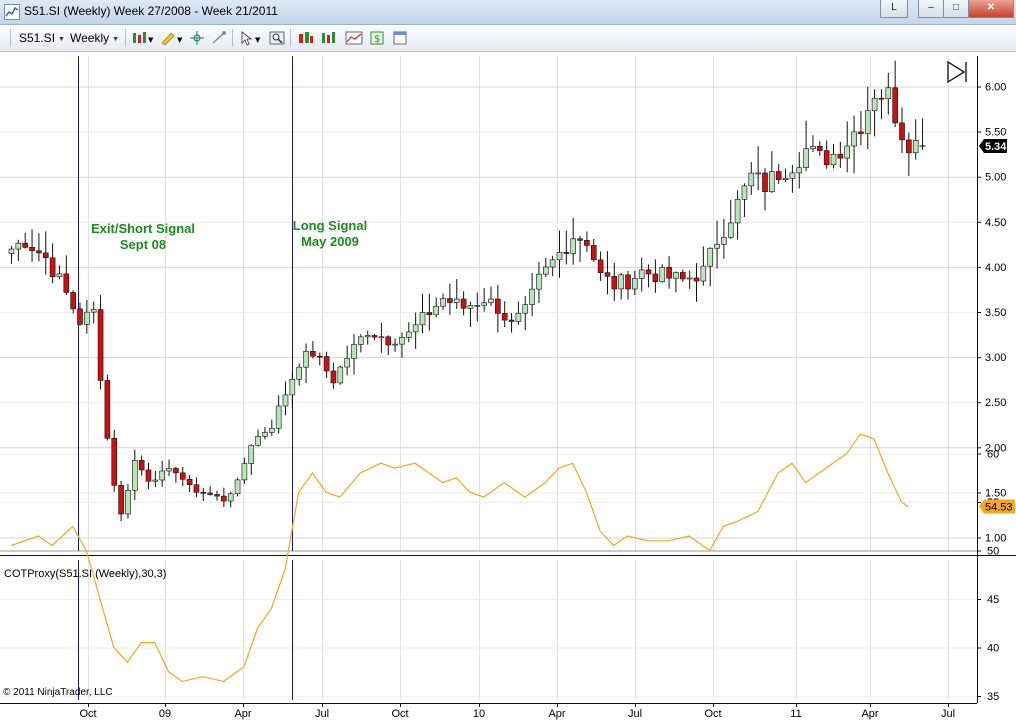 Image resolution: width=1016 pixels, height=722 pixels. Describe the element at coordinates (94, 38) in the screenshot. I see `period-dropdown: Weekly ▼` at that location.